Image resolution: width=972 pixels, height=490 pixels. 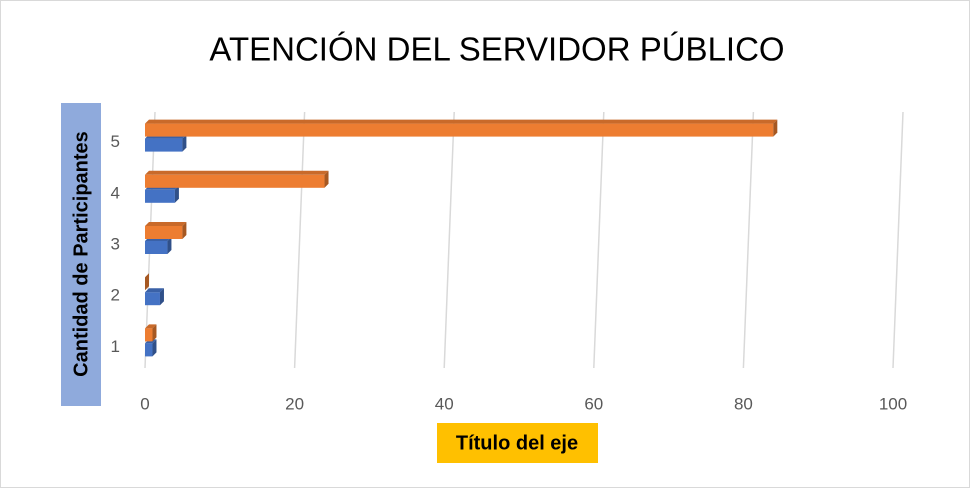 I want to click on x-tick-label: 60, so click(x=593, y=403).